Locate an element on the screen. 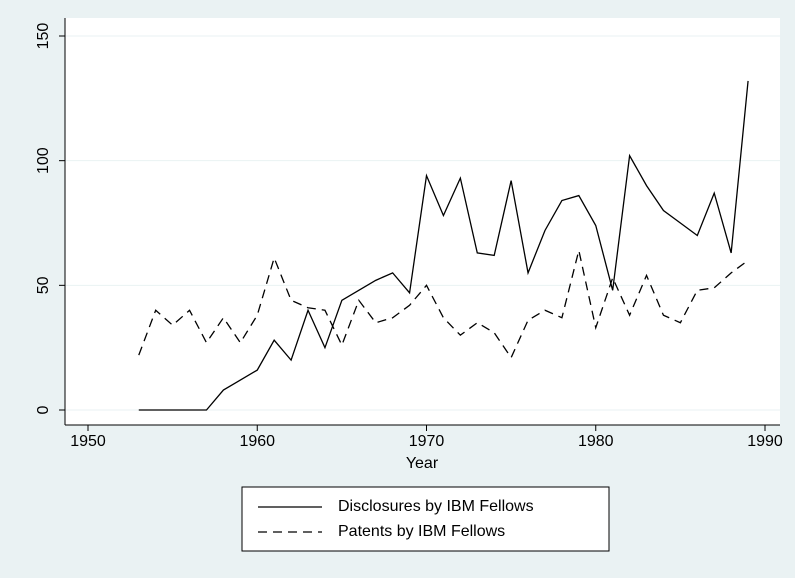 The height and width of the screenshot is (578, 795). y-tick-label: 0 is located at coordinates (43, 409).